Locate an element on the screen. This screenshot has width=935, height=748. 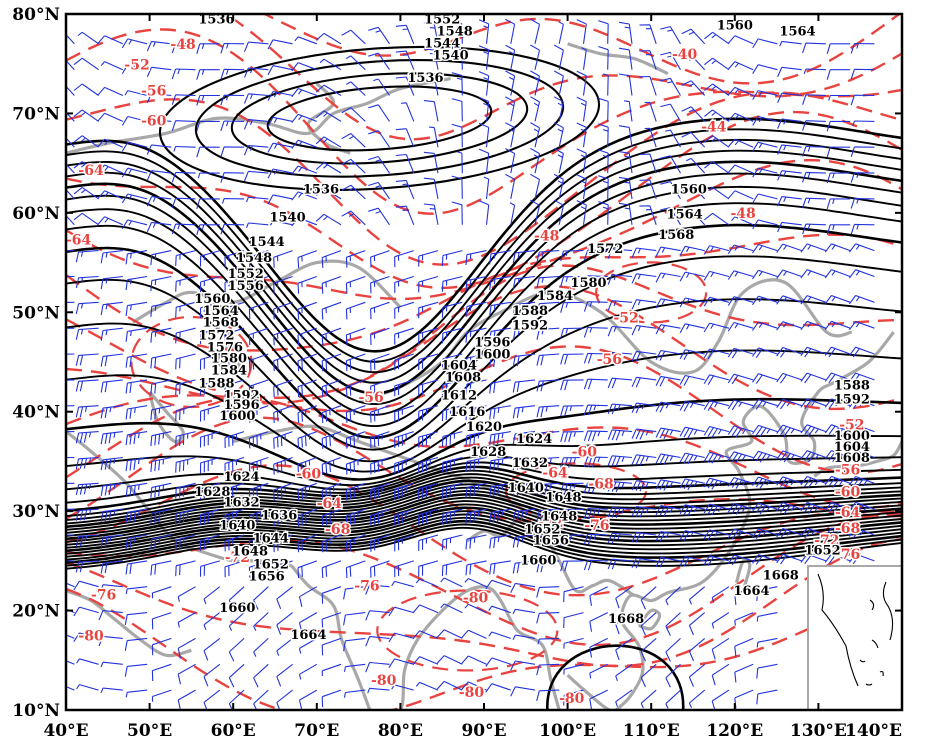
geopotential-contour-label: 1564 is located at coordinates (797, 31).